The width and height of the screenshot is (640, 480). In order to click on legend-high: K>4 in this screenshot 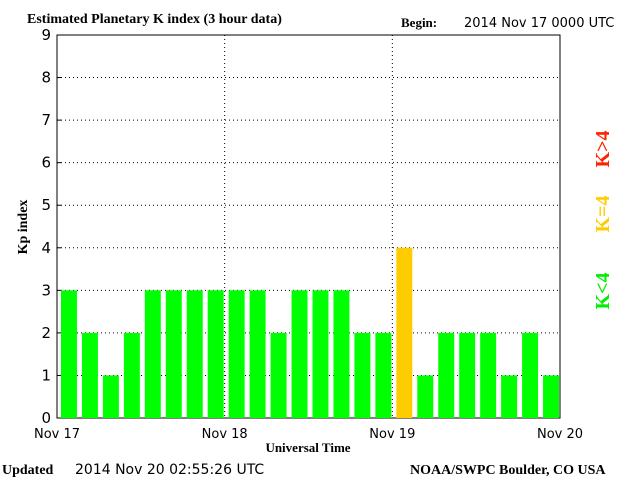, I will do `click(603, 149)`.